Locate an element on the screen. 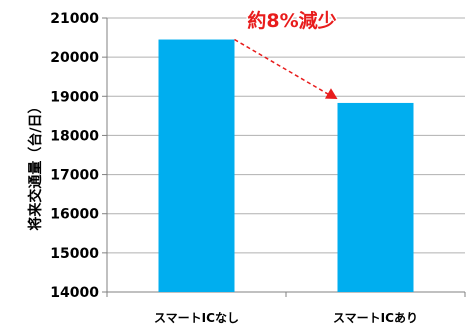 The height and width of the screenshot is (329, 475). y-tick-label: 16000 is located at coordinates (74, 215).